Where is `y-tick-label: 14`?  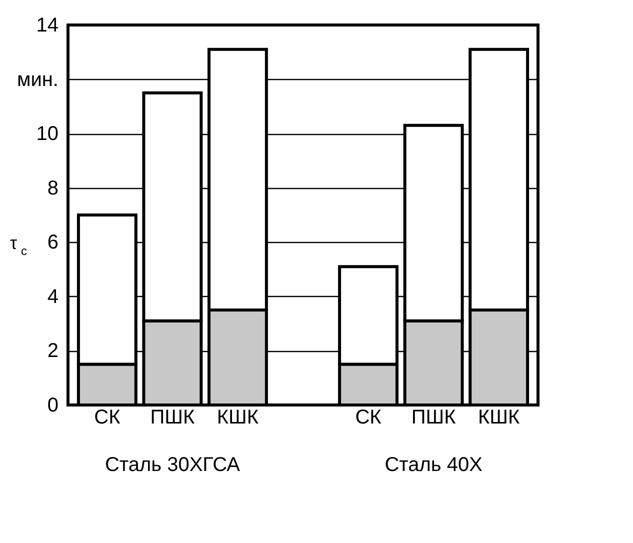
y-tick-label: 14 is located at coordinates (47, 25).